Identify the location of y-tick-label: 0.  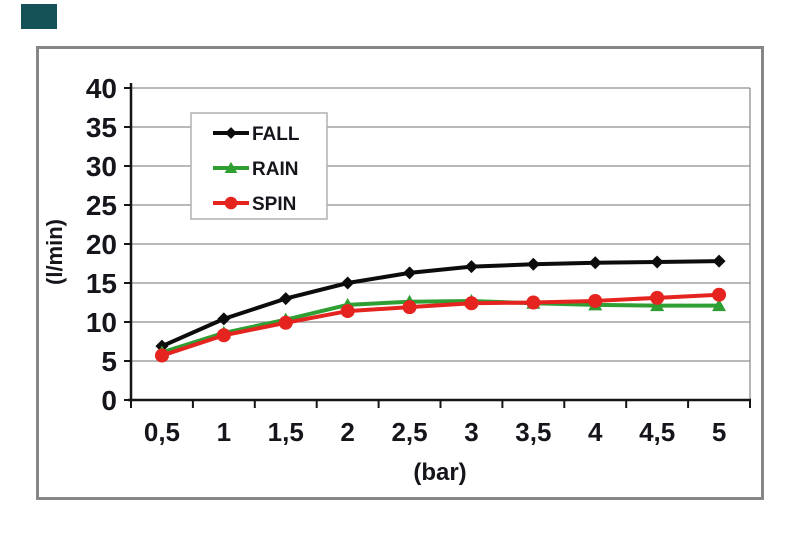
(109, 400).